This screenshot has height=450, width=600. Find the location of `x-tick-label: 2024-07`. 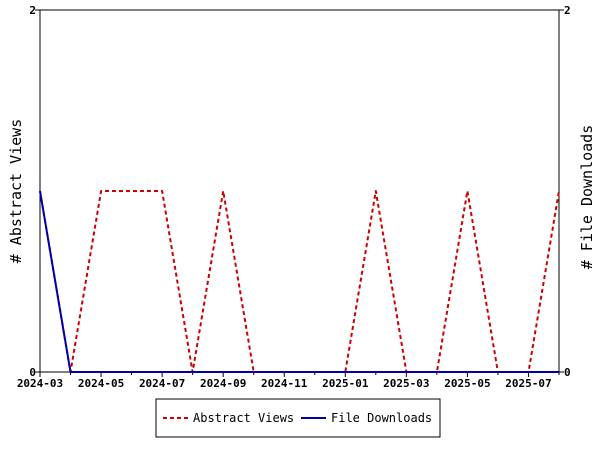

x-tick-label: 2024-07 is located at coordinates (162, 383).